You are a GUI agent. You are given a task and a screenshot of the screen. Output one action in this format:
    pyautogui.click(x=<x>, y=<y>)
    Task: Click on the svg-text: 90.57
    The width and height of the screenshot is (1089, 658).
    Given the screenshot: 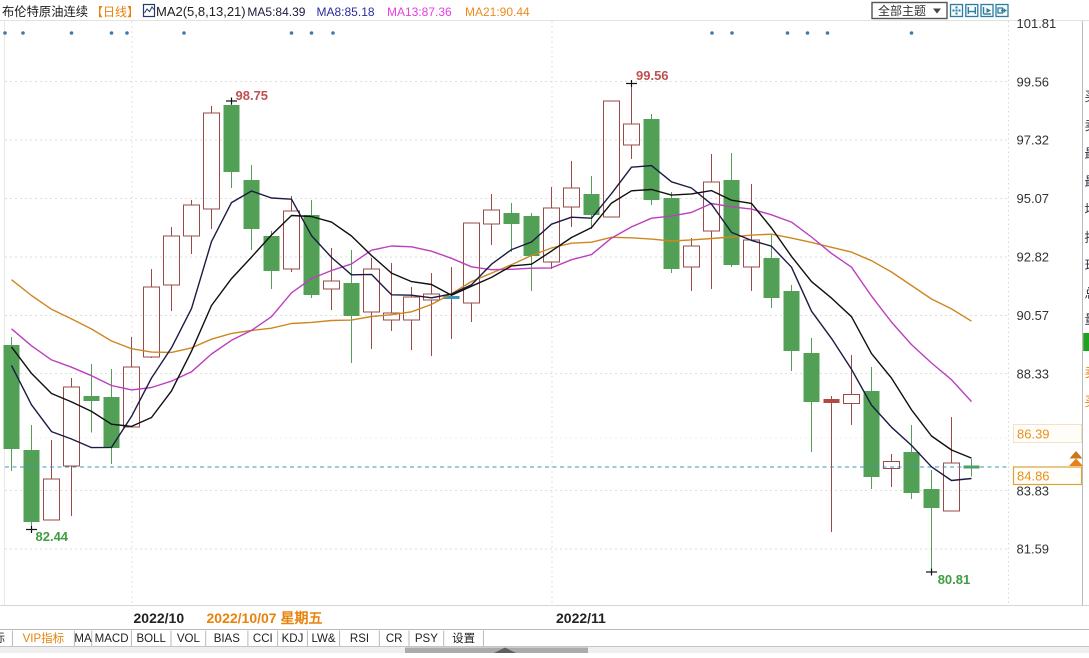 What is the action you would take?
    pyautogui.click(x=1033, y=315)
    